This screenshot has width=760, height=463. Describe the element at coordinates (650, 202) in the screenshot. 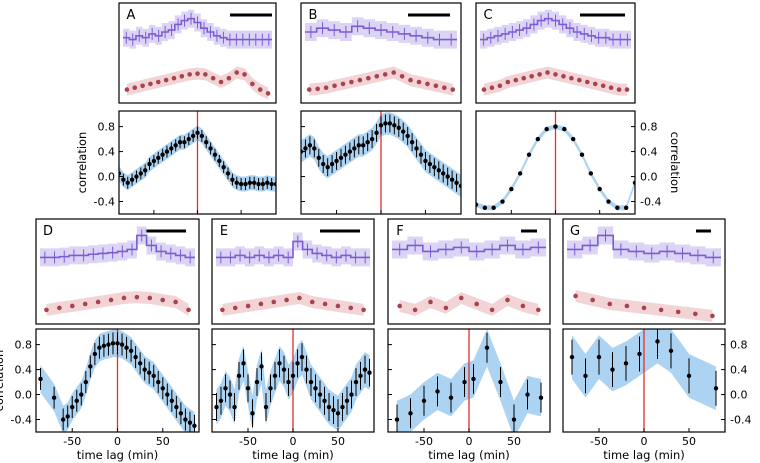

I see `y-tick-label: -0.4` at that location.